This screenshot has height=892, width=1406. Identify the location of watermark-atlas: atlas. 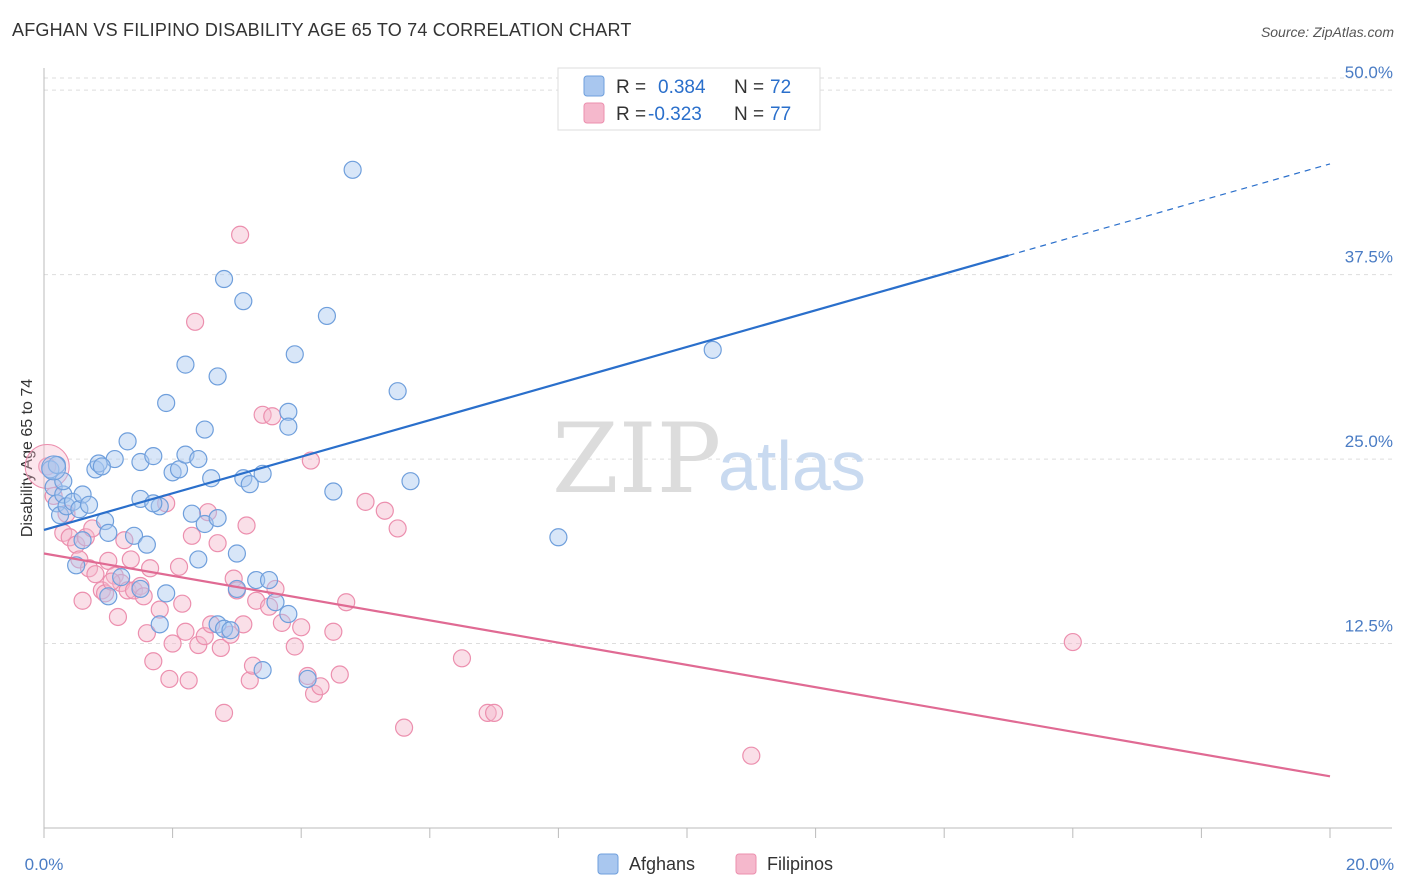
(792, 466).